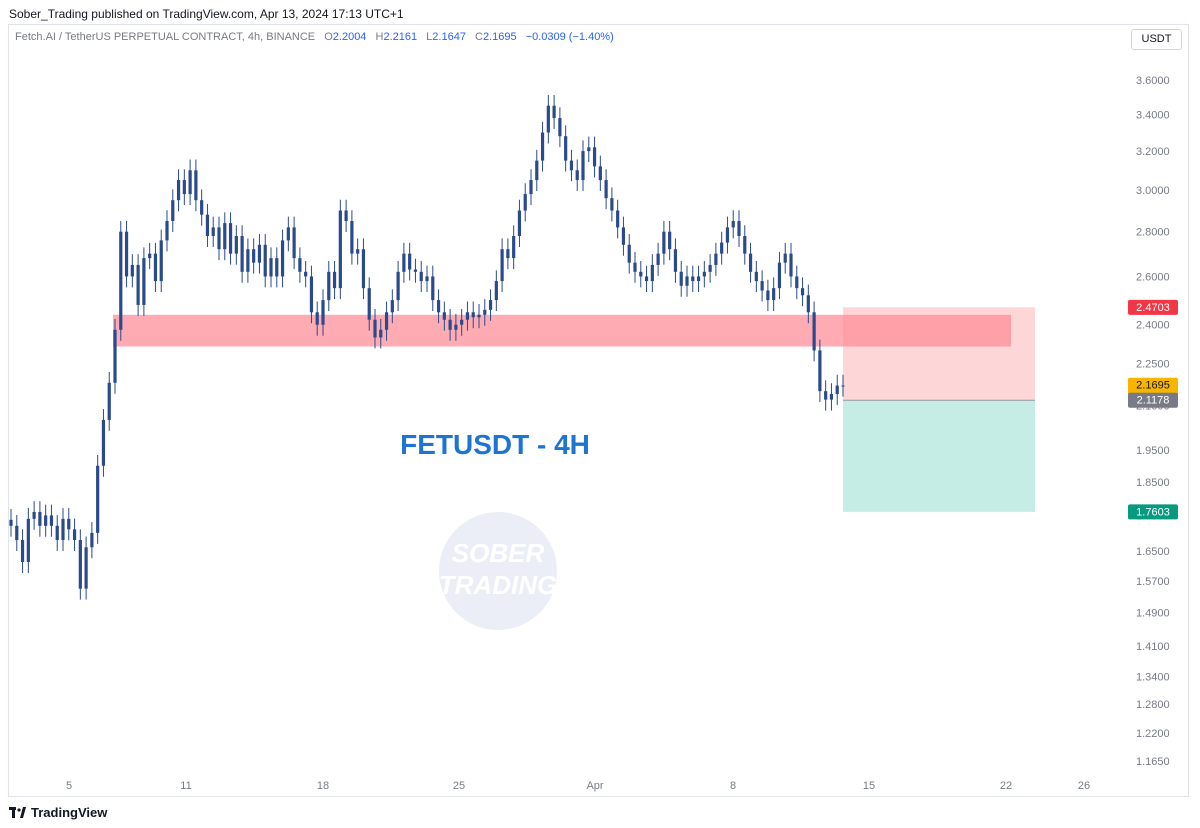 This screenshot has width=1200, height=828. What do you see at coordinates (1156, 39) in the screenshot?
I see `currency-button: USDT` at bounding box center [1156, 39].